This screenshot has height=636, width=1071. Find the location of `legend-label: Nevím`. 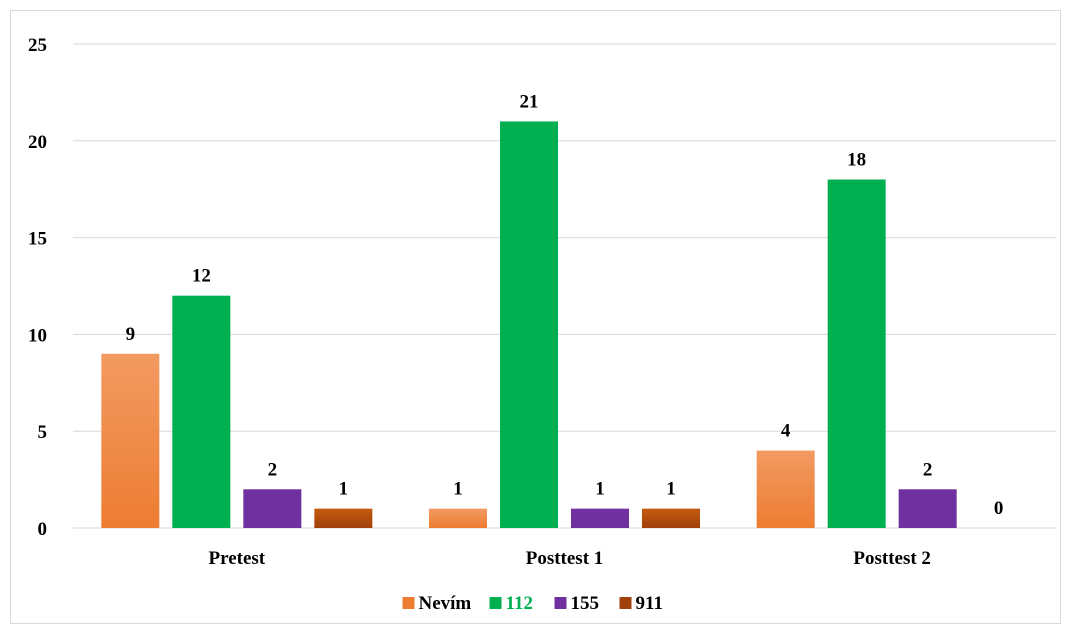

legend-label: Nevím is located at coordinates (445, 603).